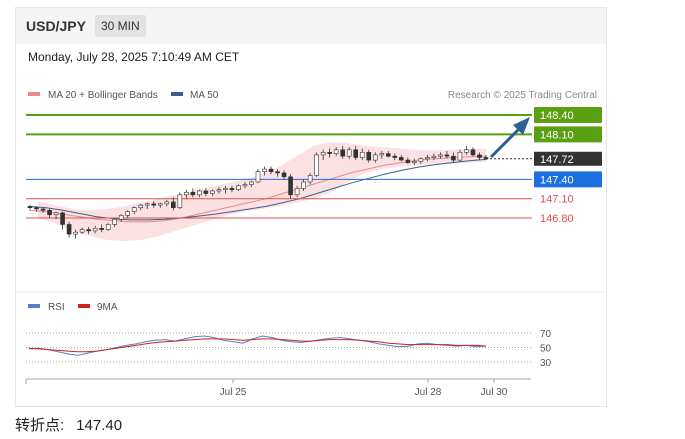 The width and height of the screenshot is (685, 439). I want to click on rsi-panel: 70 50 30, so click(289, 349).